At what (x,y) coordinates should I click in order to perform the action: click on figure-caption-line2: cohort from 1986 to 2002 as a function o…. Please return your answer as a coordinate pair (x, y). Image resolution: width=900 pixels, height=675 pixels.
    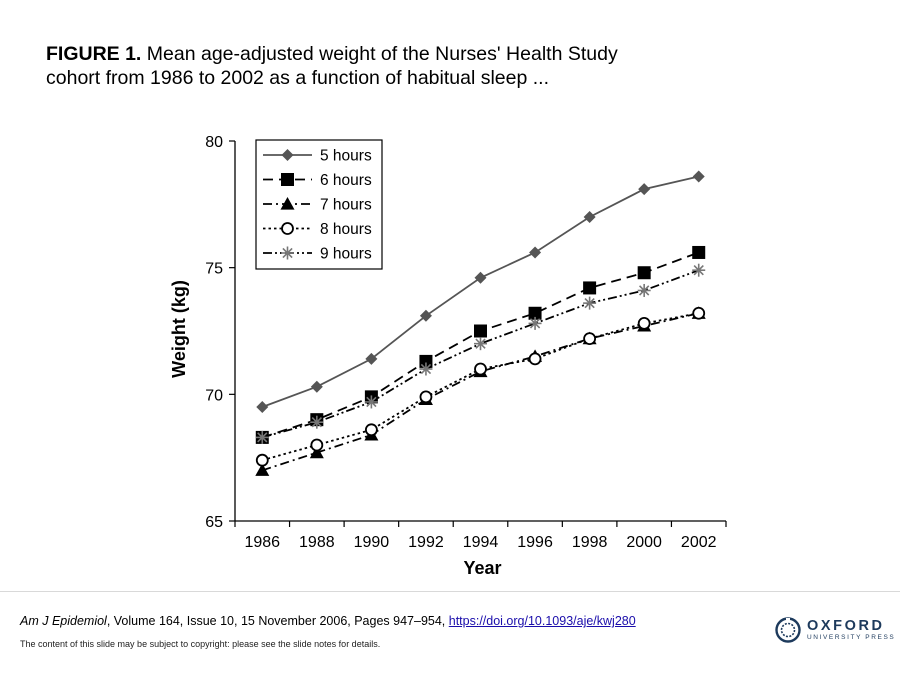
    Looking at the image, I should click on (297, 78).